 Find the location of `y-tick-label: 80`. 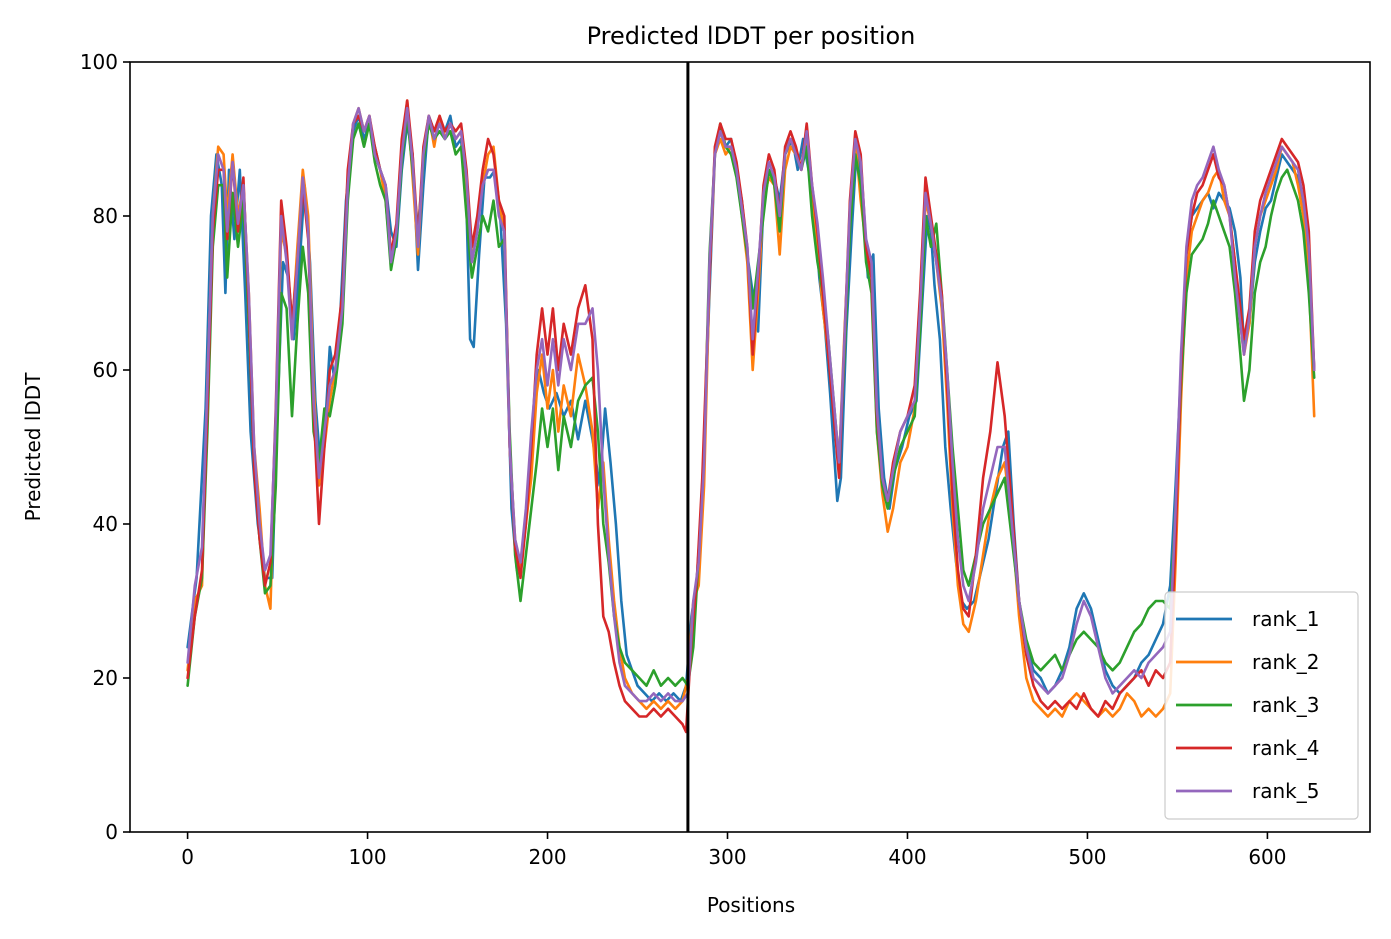

y-tick-label: 80 is located at coordinates (105, 216).